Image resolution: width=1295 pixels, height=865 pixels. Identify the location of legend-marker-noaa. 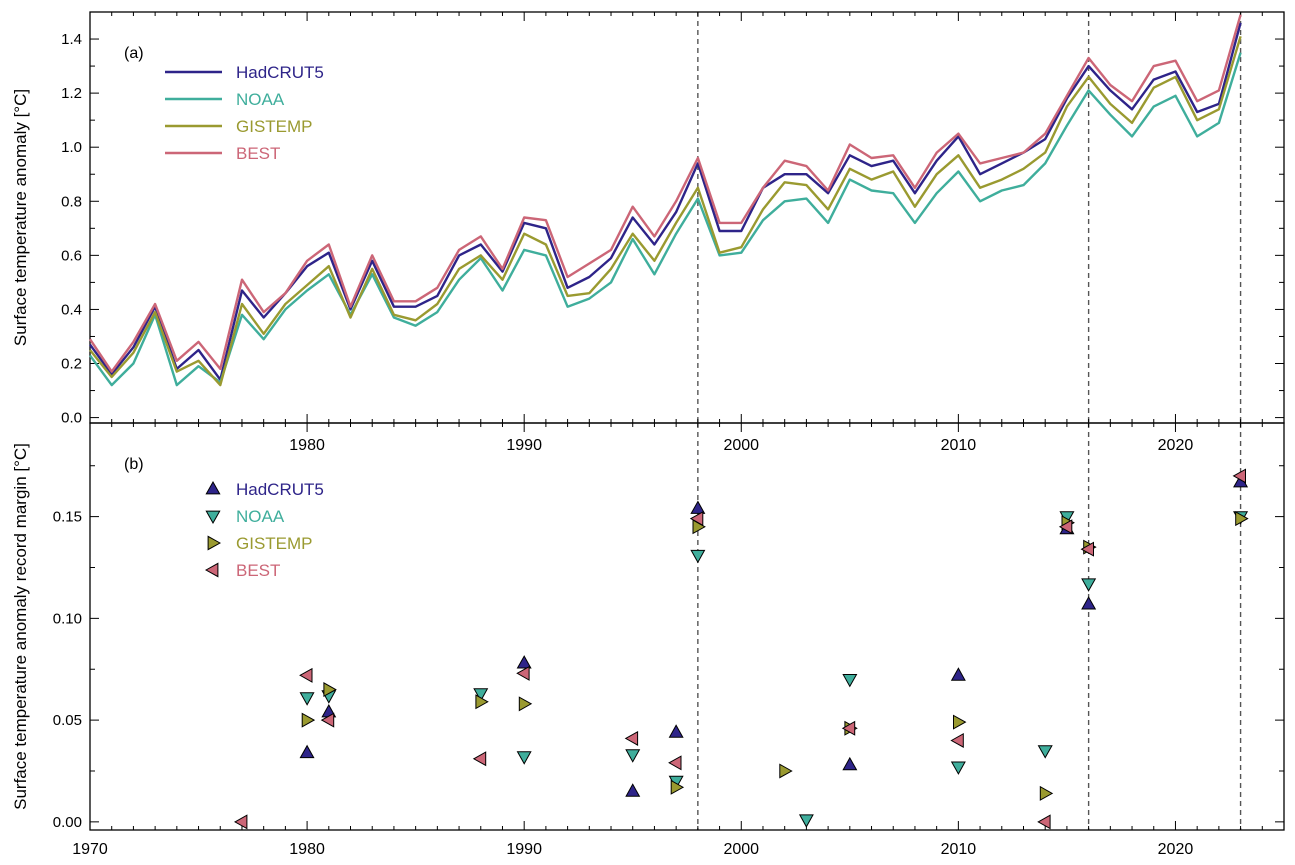
(213, 517).